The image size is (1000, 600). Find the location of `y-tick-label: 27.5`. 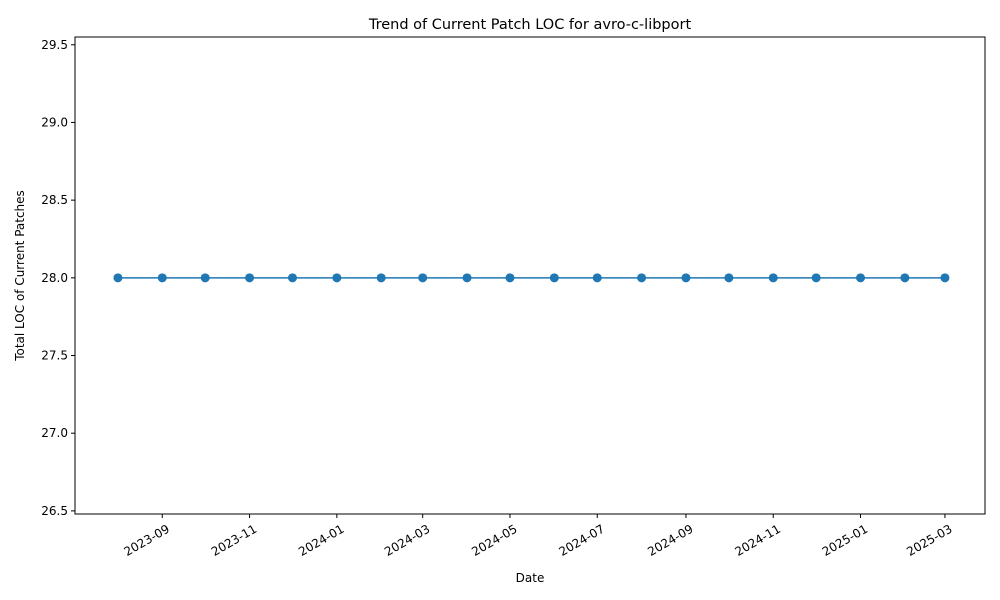

y-tick-label: 27.5 is located at coordinates (54, 356).